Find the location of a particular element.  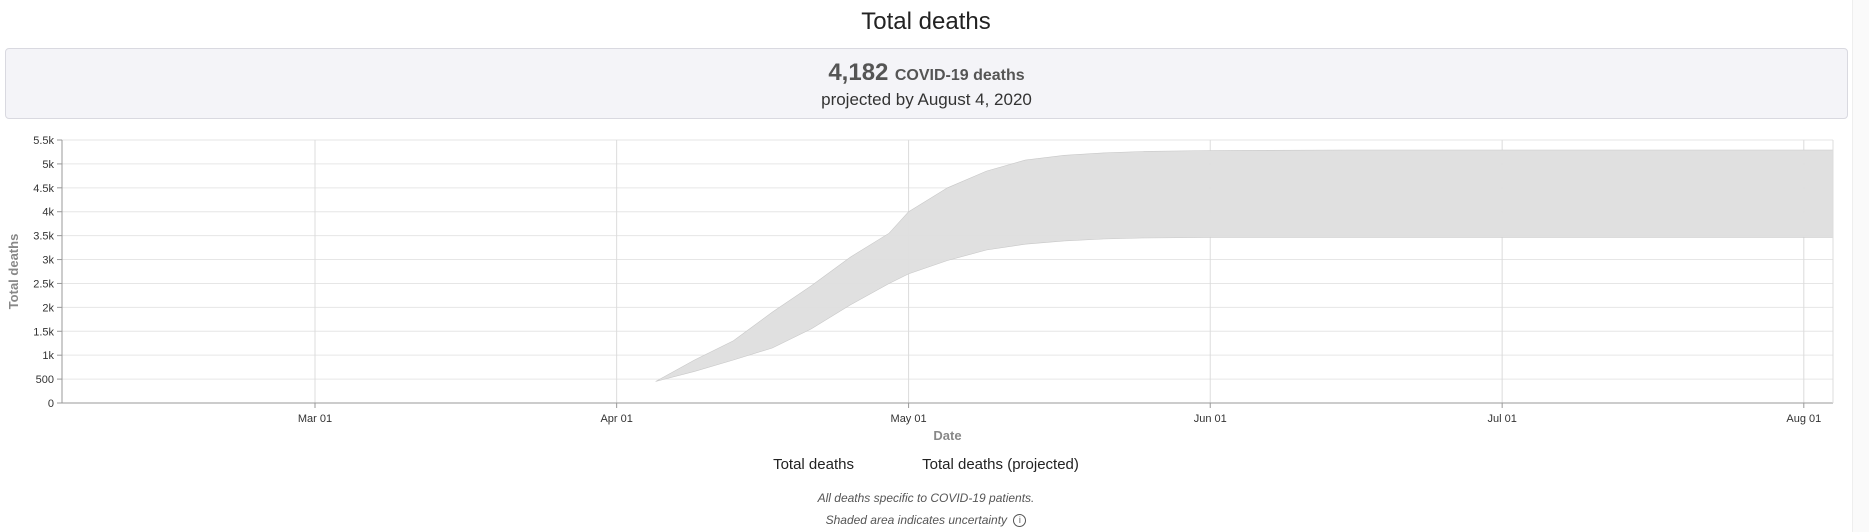

x-tick-label: Apr 01 is located at coordinates (616, 419).